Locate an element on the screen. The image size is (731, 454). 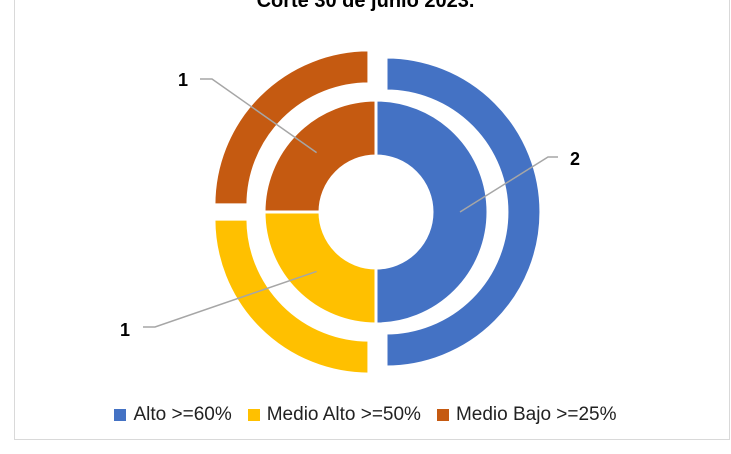
data-label-medio-alto: 1 is located at coordinates (125, 330).